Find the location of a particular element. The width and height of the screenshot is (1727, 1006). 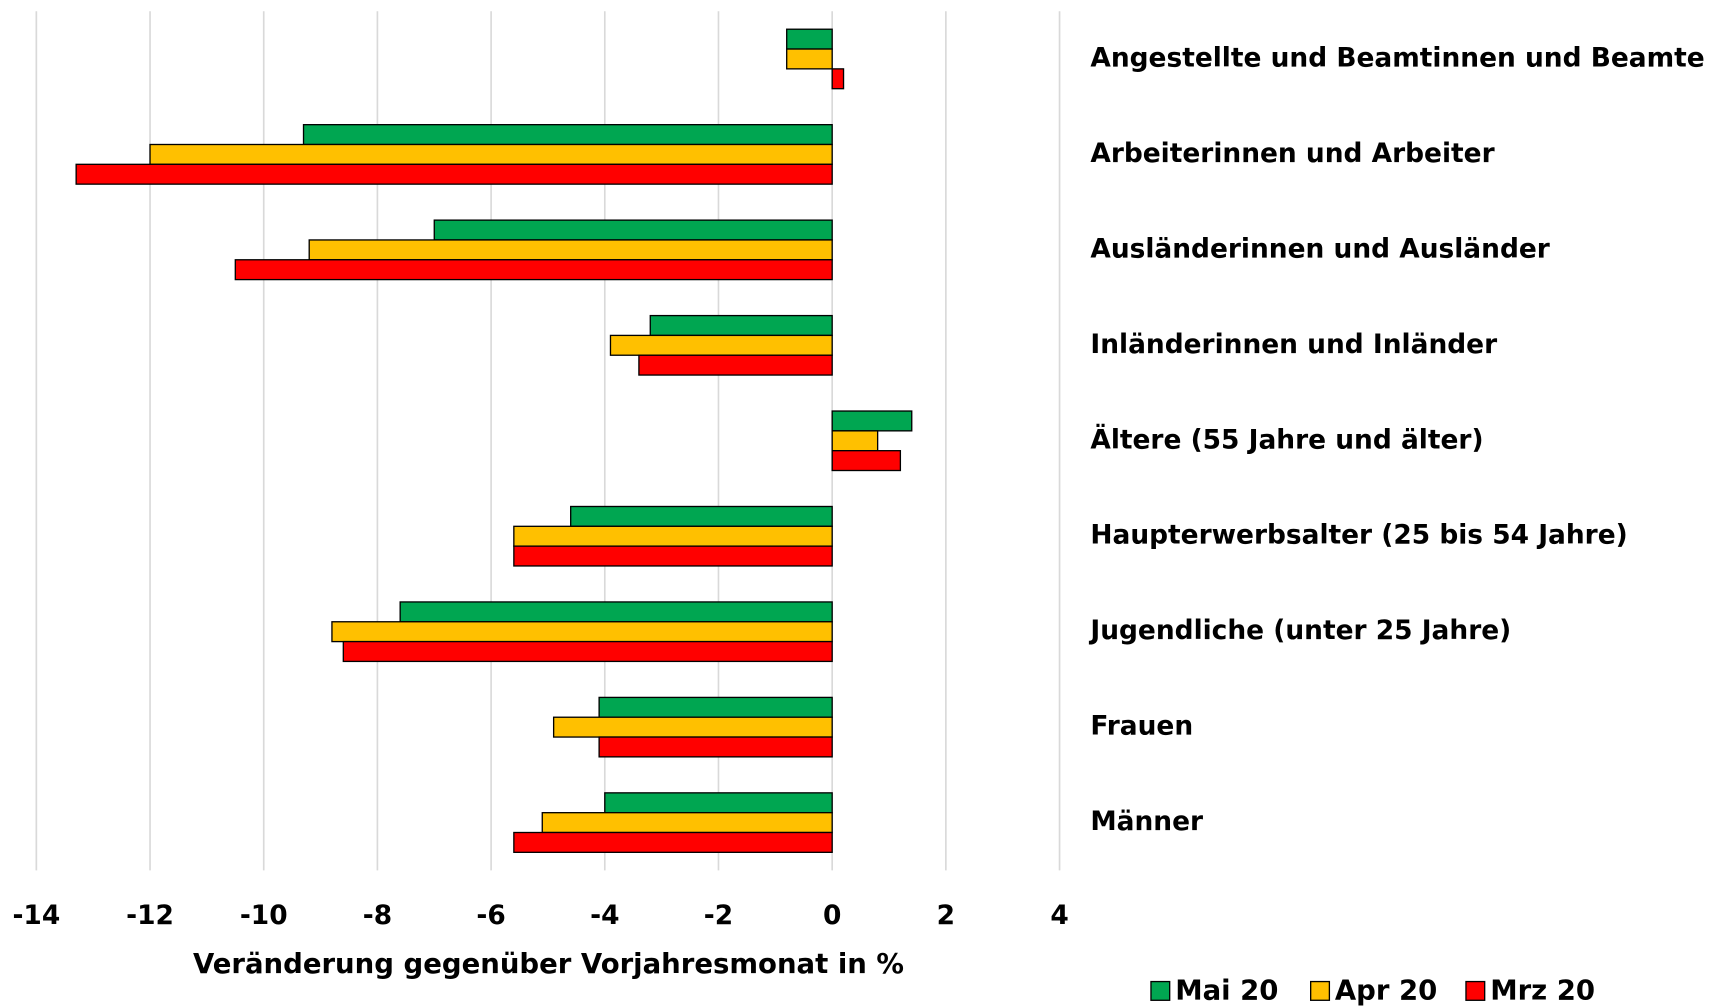

x-tick-label: -8 is located at coordinates (377, 915).